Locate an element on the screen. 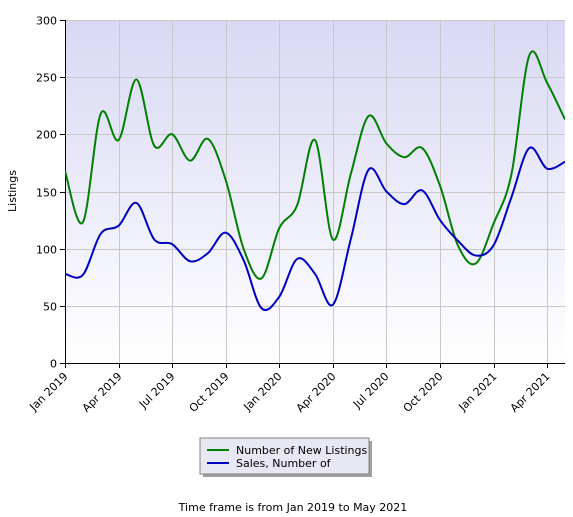 The width and height of the screenshot is (573, 517). legend: Number of New Listings Sales, Number of is located at coordinates (285, 457).